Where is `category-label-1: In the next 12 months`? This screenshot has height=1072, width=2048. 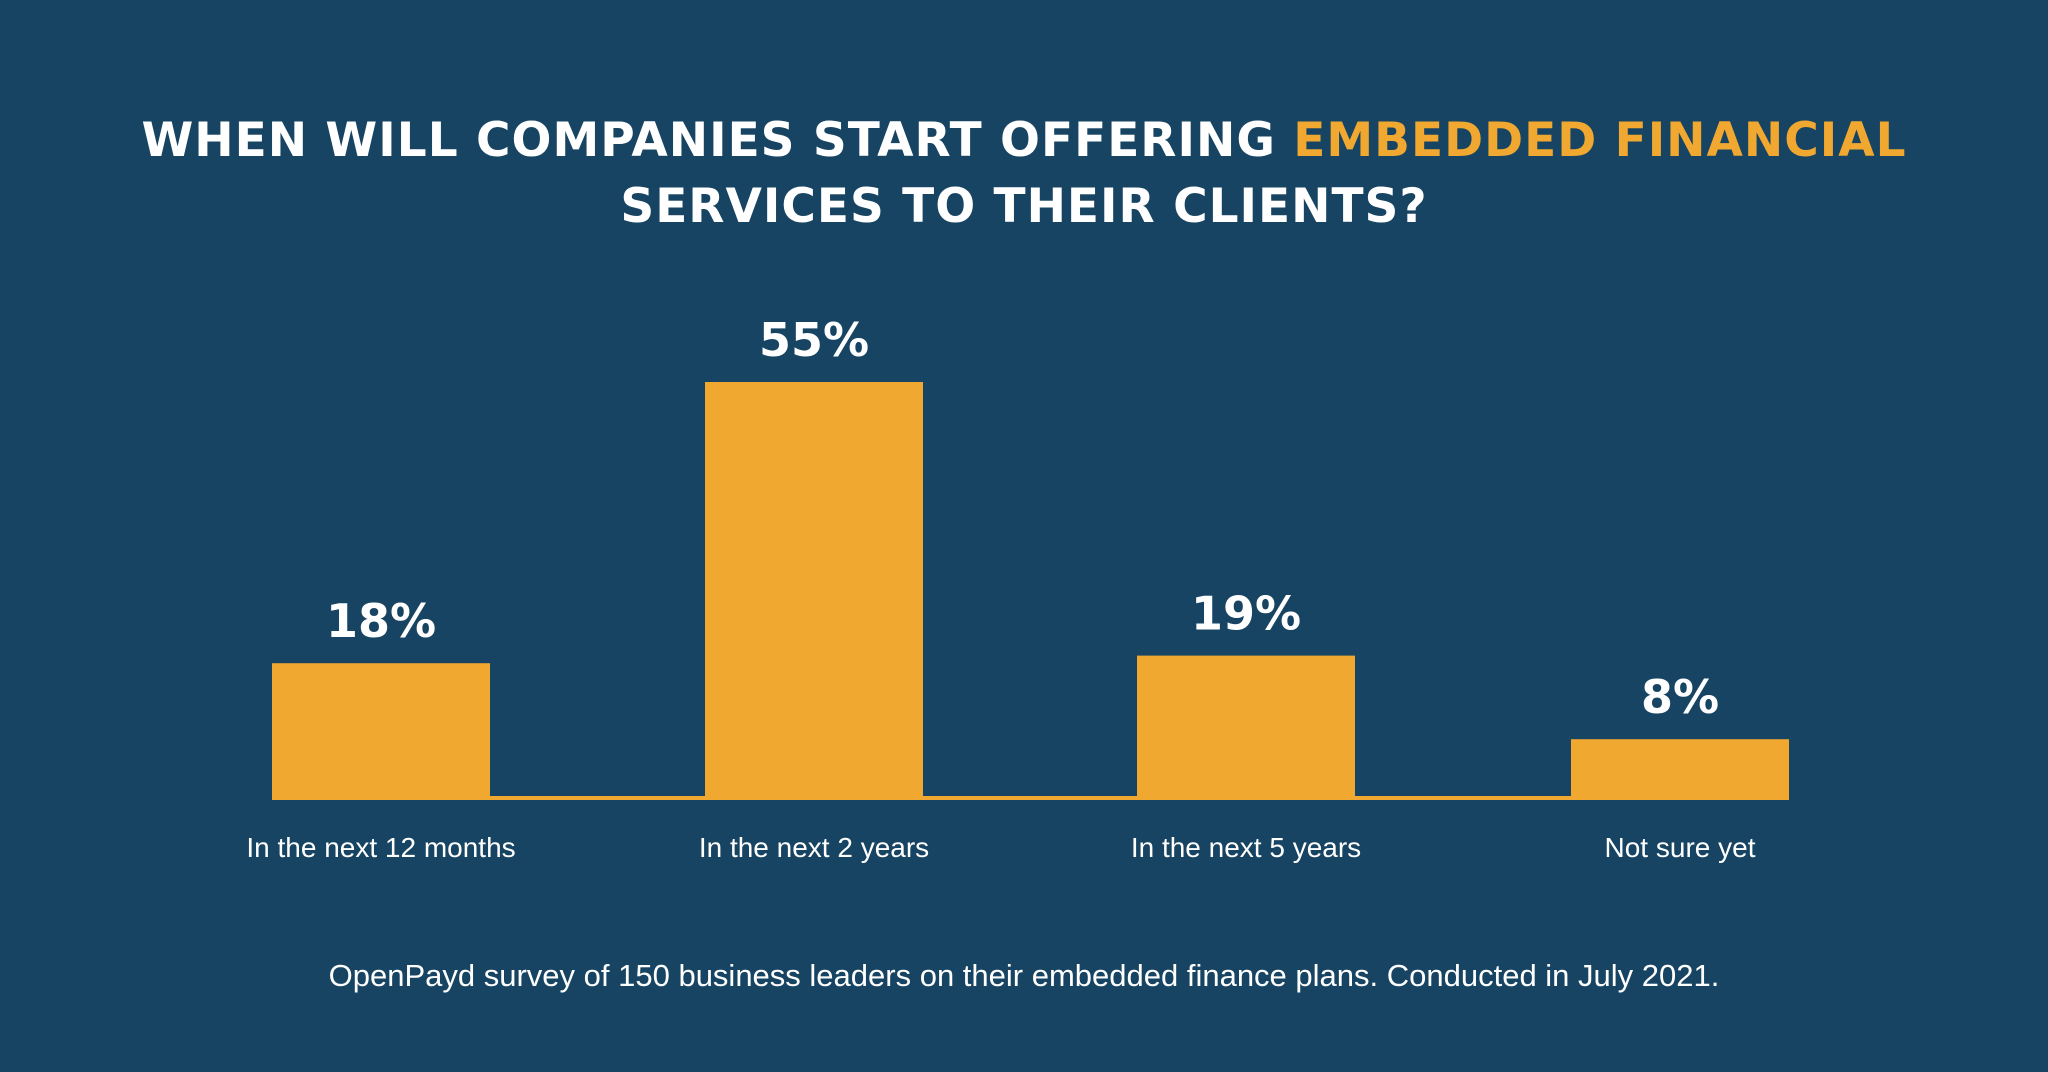
category-label-1: In the next 12 months is located at coordinates (380, 847).